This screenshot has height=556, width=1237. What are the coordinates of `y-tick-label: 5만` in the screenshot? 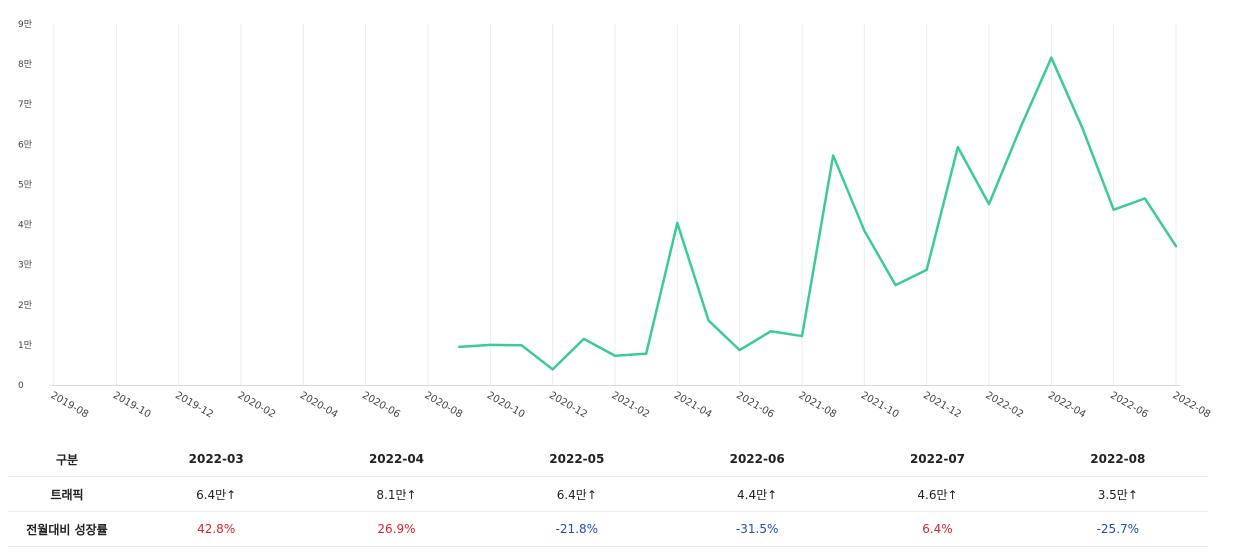 It's located at (25, 184).